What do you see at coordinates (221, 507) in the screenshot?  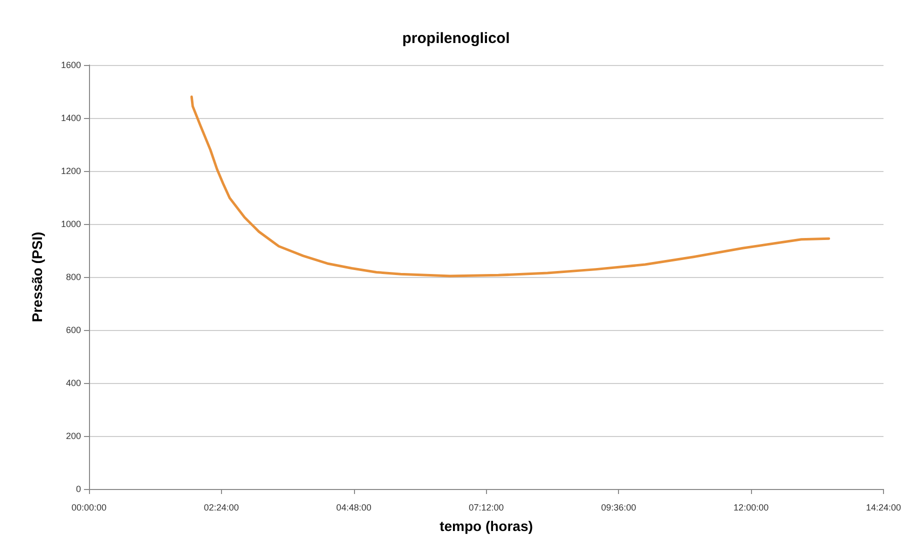 I see `x-tick-label: 02:24:00` at bounding box center [221, 507].